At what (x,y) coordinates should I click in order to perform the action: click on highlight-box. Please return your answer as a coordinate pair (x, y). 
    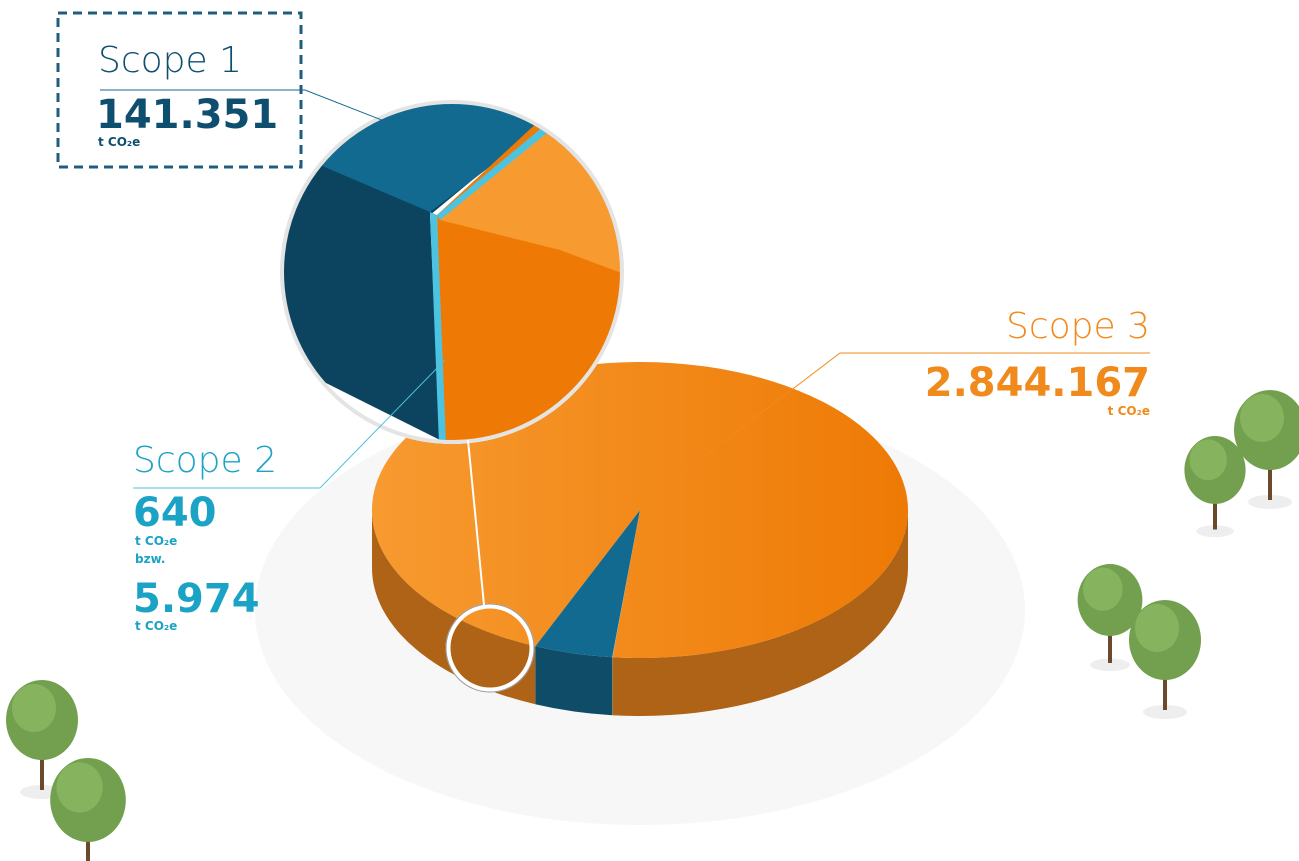
    Looking at the image, I should click on (179, 90).